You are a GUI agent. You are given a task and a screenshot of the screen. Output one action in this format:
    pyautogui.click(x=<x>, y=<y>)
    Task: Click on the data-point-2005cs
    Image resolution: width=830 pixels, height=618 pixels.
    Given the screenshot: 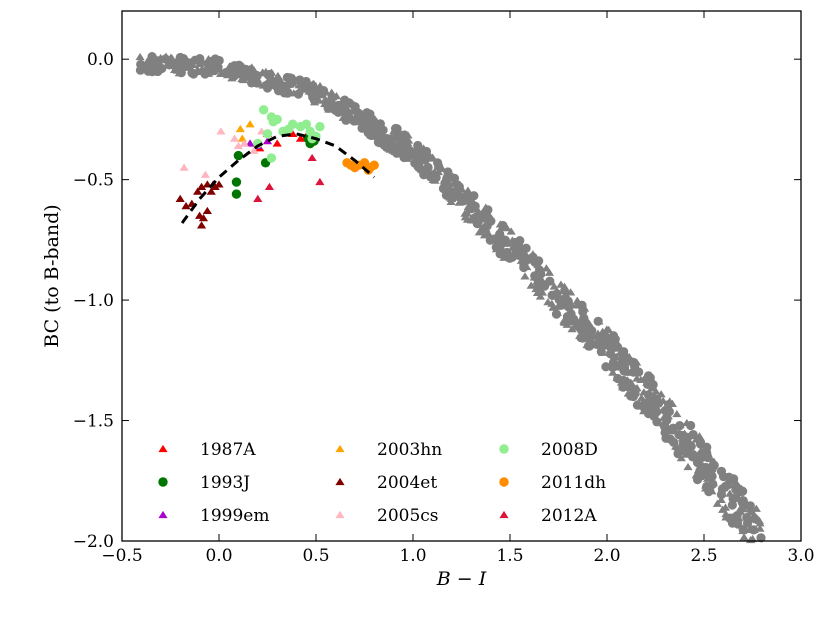 What is the action you would take?
    pyautogui.click(x=234, y=138)
    